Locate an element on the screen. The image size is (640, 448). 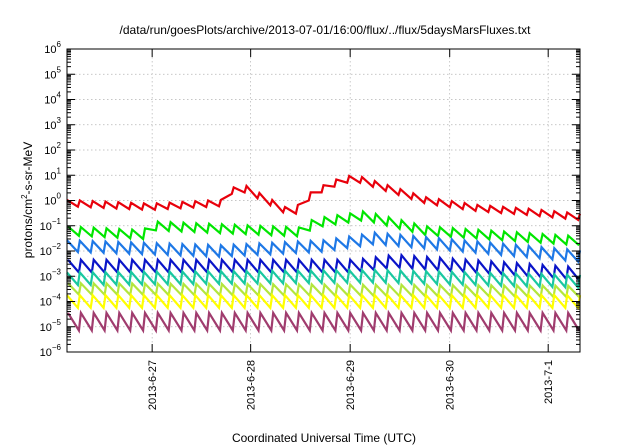
y-tick-label: 10⁵ is located at coordinates (52, 73).